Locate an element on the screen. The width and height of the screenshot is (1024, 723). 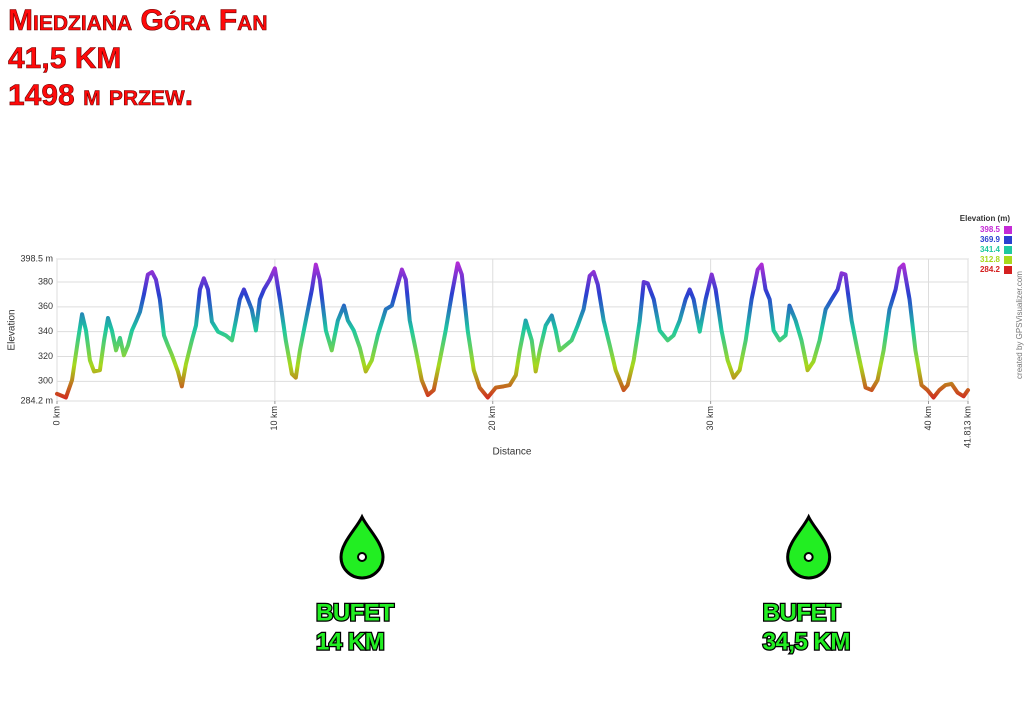
x-tick-label: 30 km is located at coordinates (710, 418).